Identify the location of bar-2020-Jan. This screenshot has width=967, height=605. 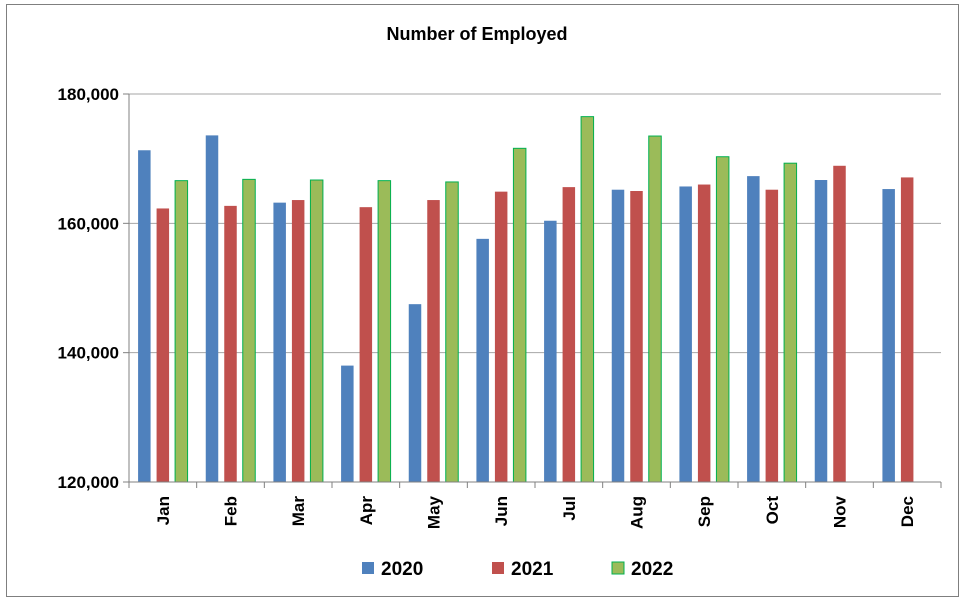
(144, 316).